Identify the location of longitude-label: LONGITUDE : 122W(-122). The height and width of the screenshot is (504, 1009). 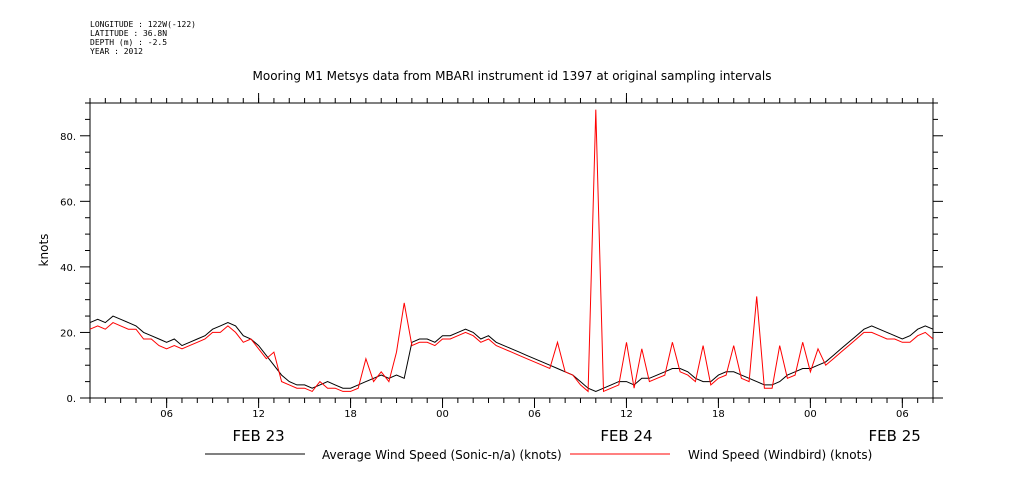
(143, 24).